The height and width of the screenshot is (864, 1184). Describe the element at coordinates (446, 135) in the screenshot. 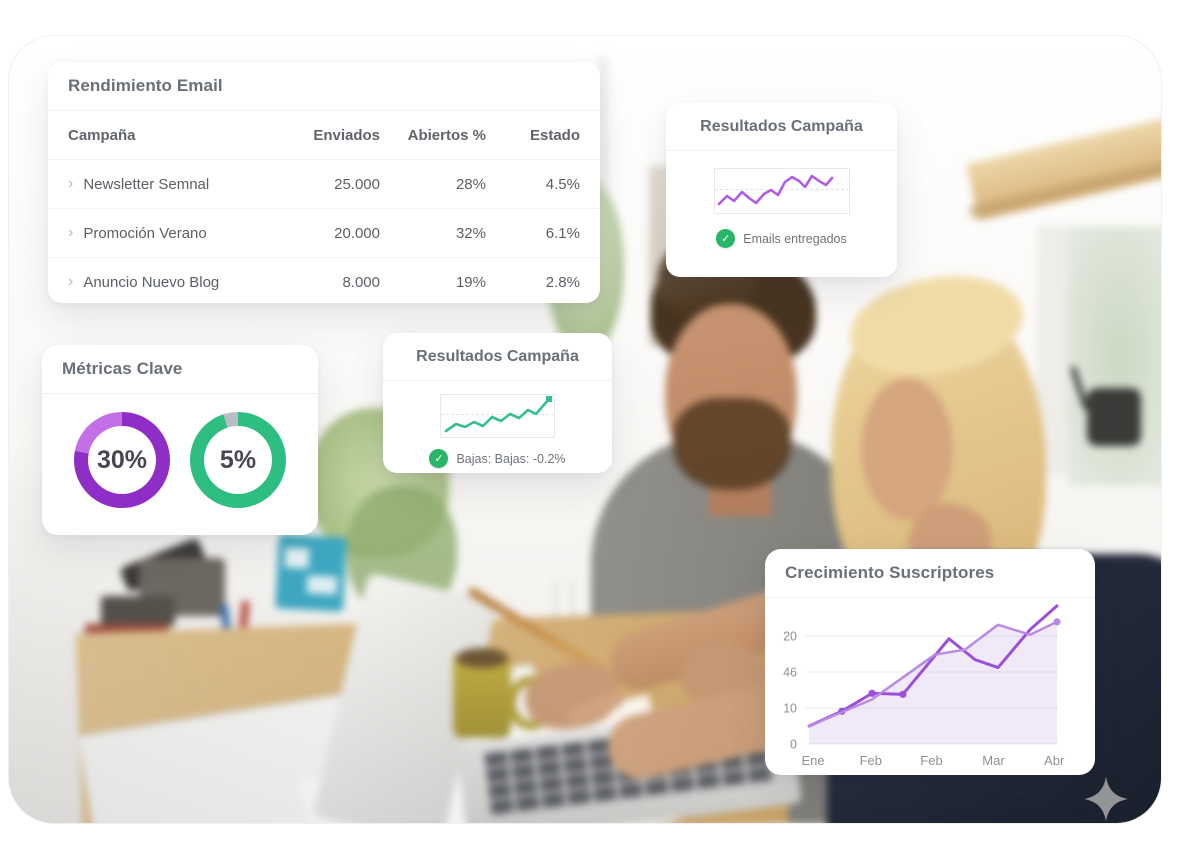

I see `column-header-abiertos: Abiertos %` at that location.